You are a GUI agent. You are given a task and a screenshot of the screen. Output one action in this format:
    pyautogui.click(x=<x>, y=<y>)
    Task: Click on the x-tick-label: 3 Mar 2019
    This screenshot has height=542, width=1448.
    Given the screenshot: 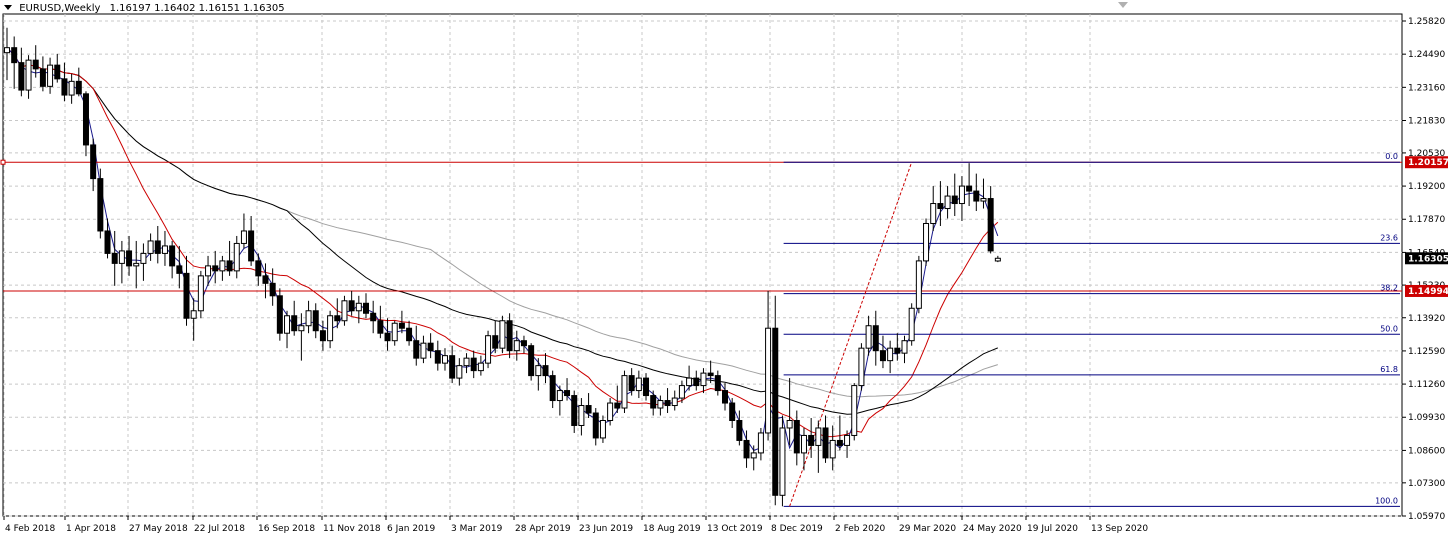 What is the action you would take?
    pyautogui.click(x=477, y=529)
    